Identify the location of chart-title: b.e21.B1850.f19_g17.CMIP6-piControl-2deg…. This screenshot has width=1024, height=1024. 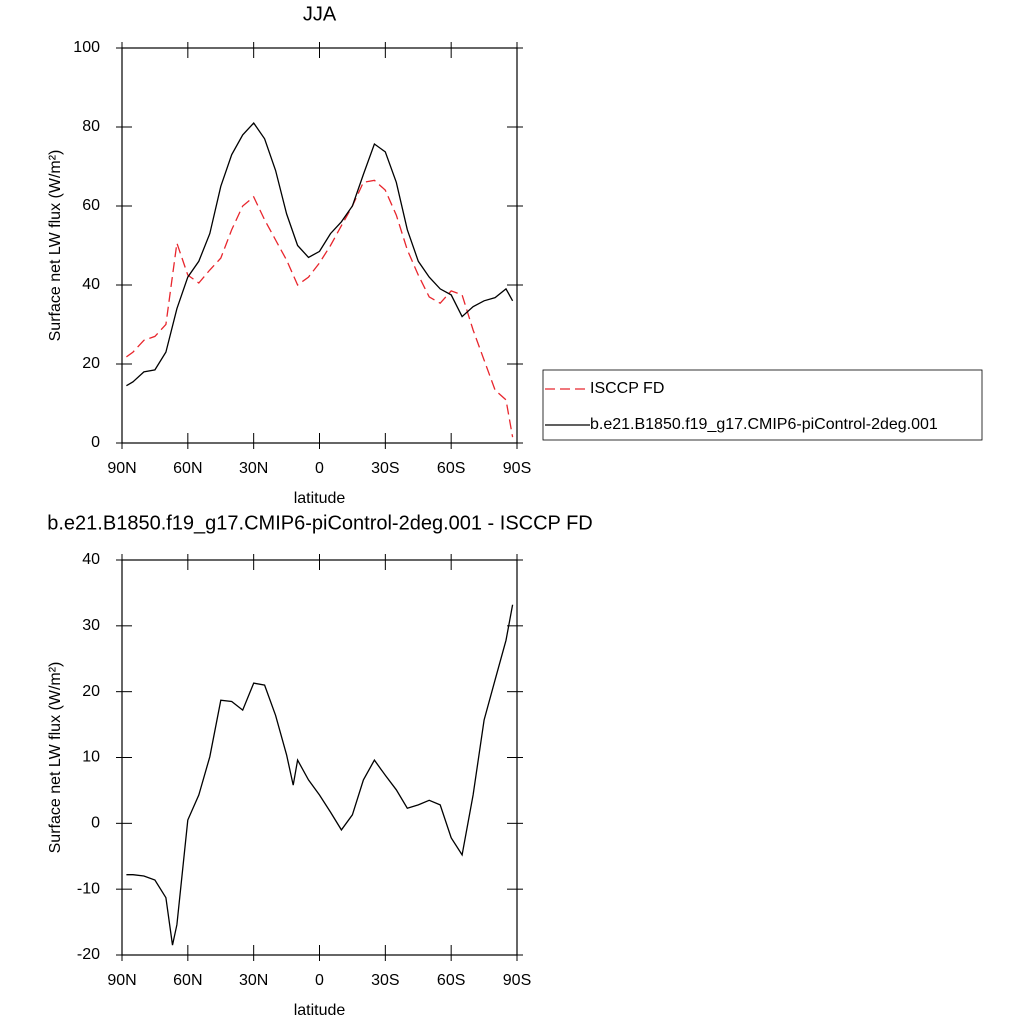
(320, 523).